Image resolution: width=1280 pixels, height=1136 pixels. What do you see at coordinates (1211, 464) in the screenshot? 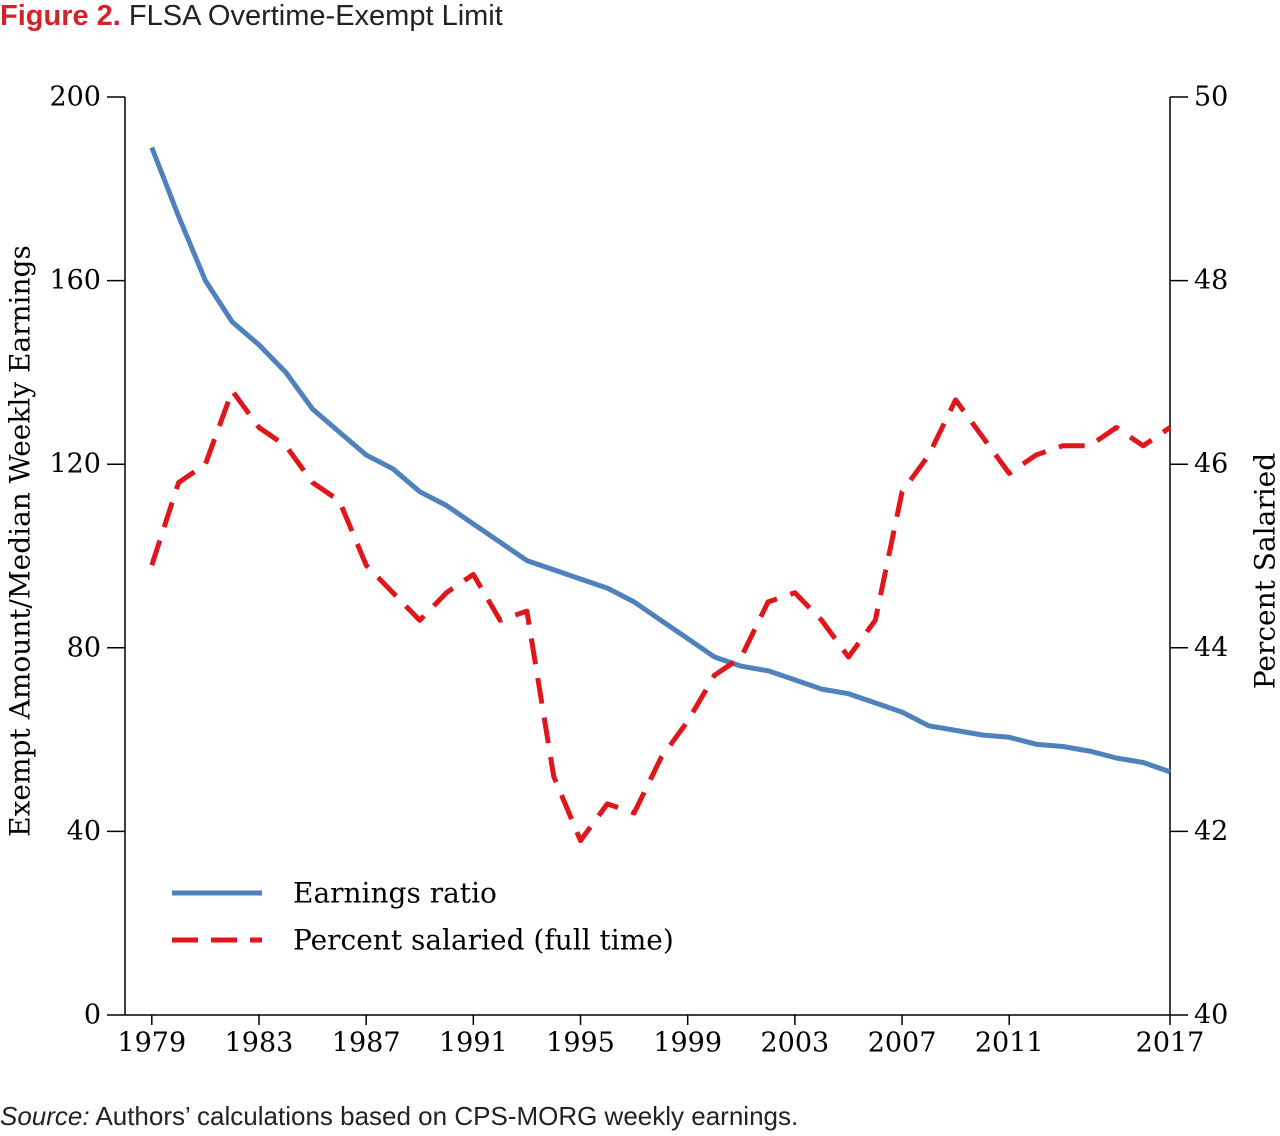
I see `y2-tick-label: 46` at bounding box center [1211, 464].